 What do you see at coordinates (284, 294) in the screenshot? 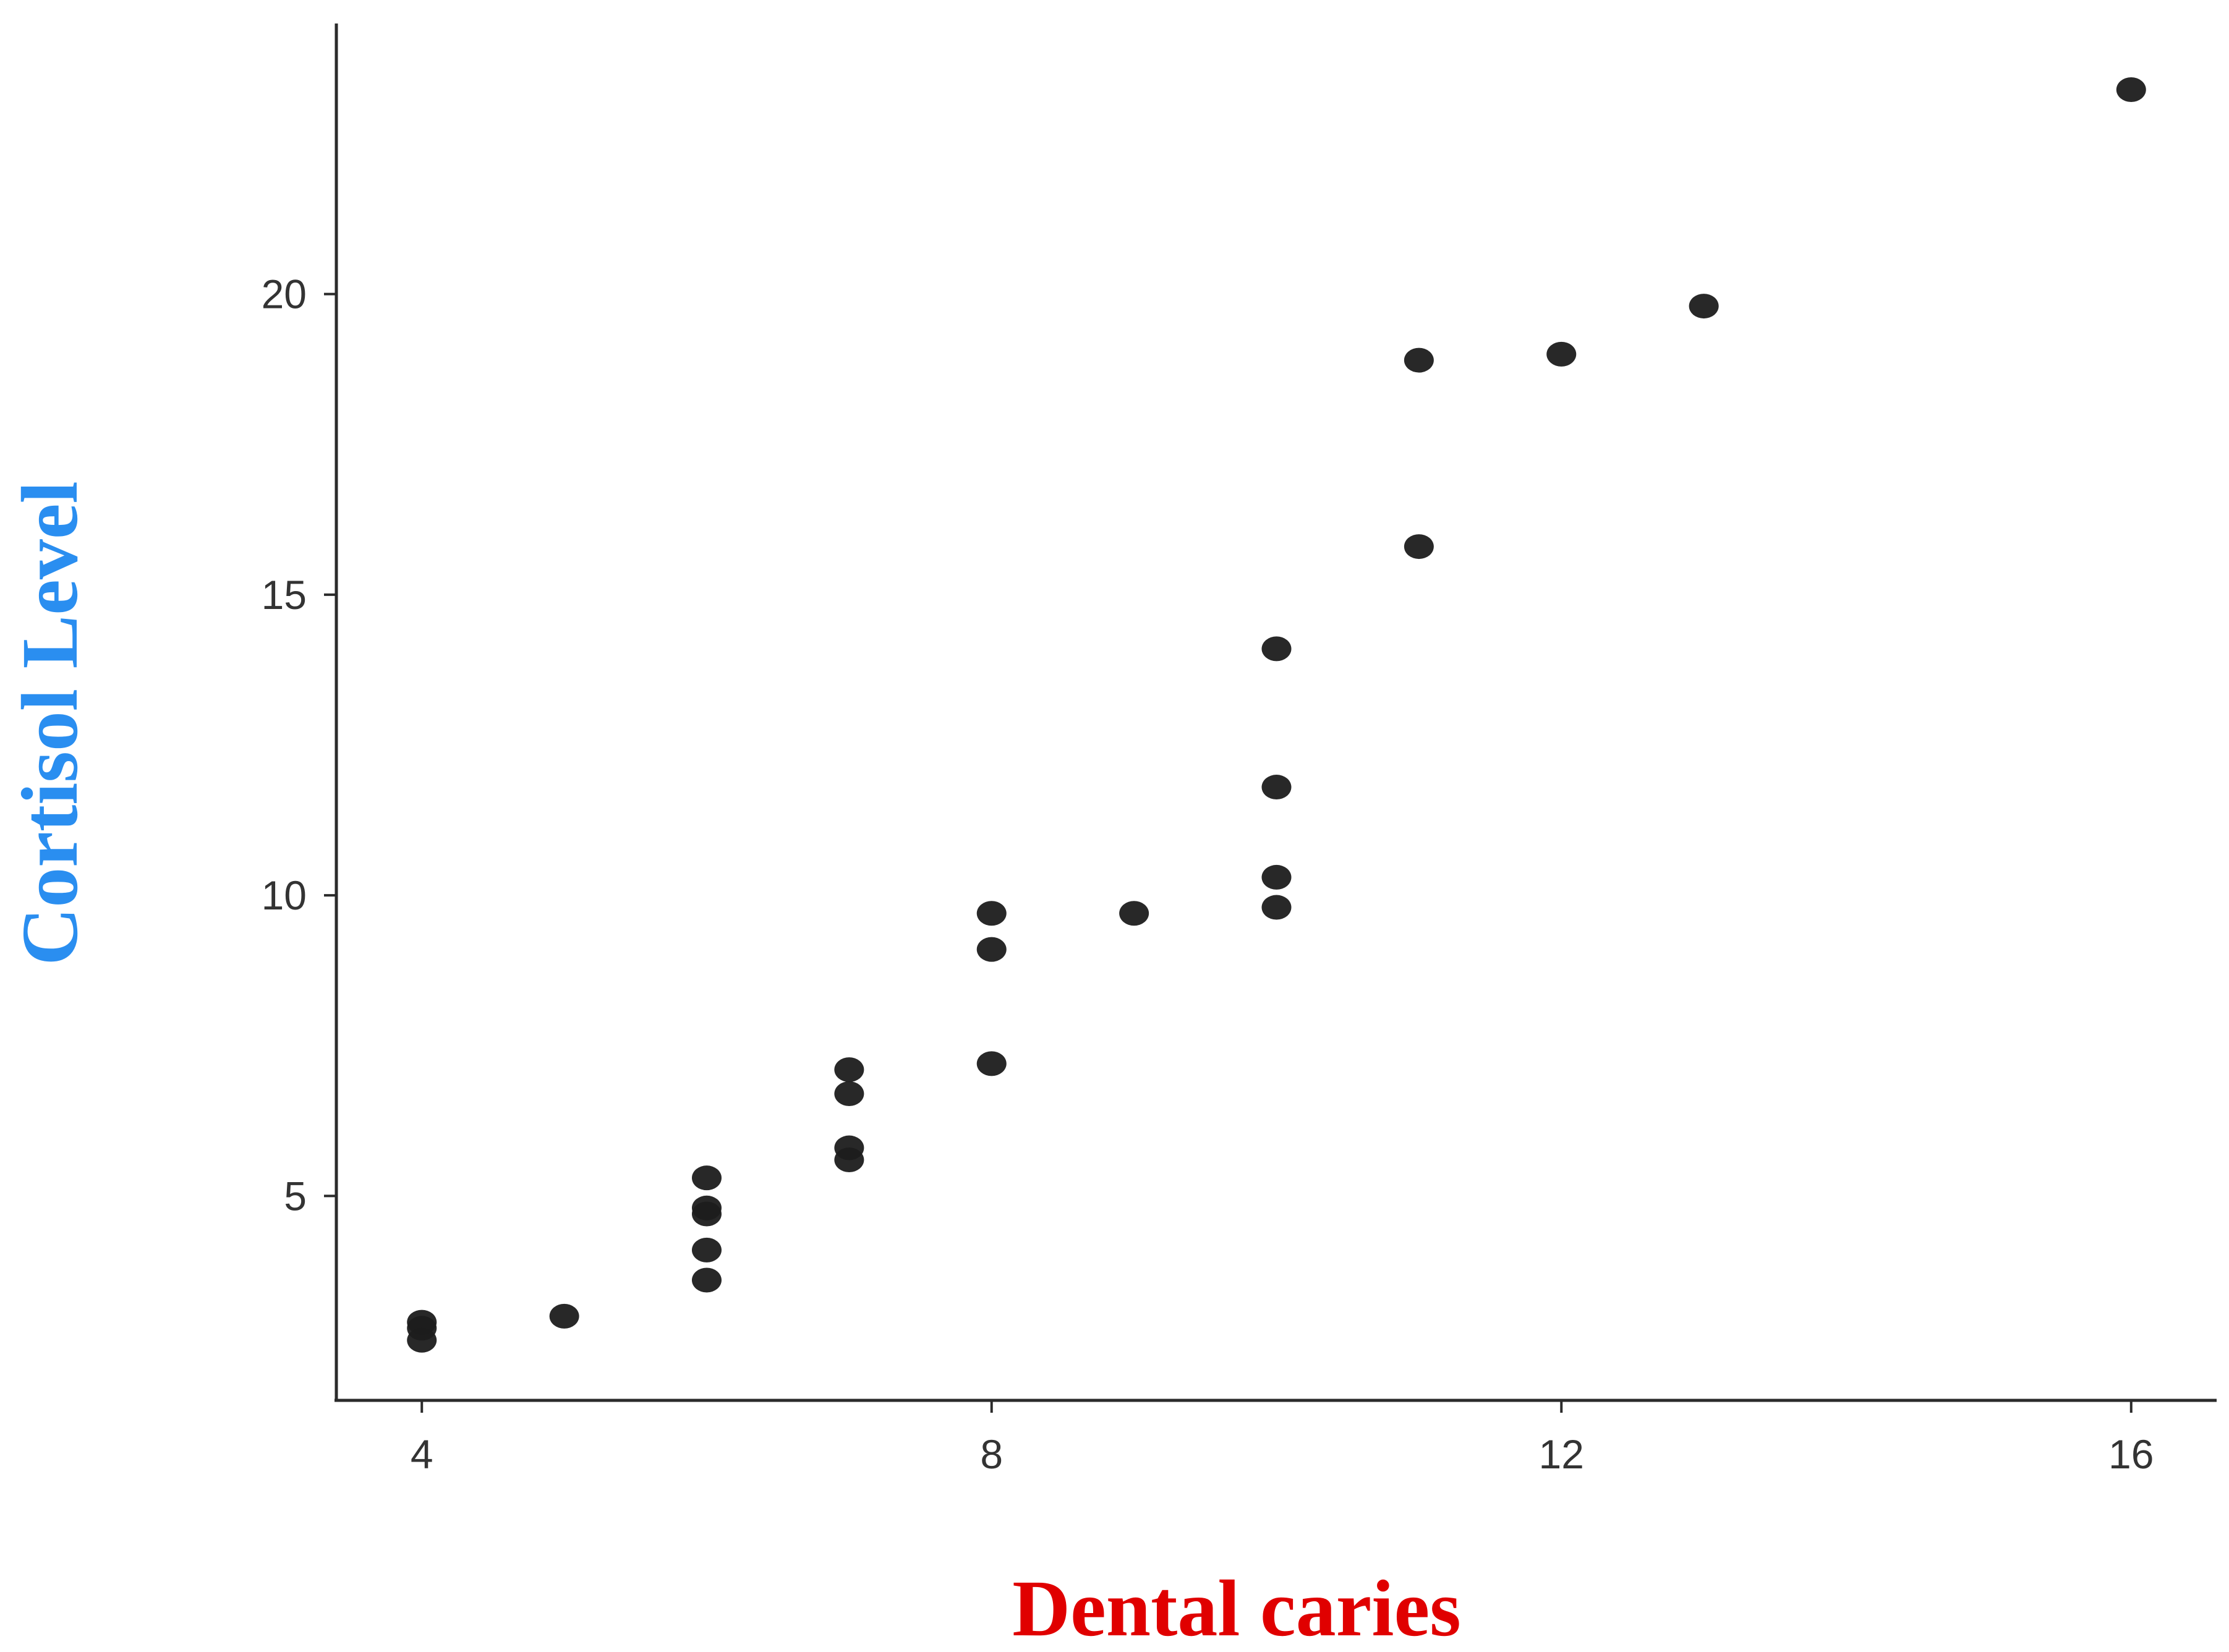
I see `y-tick-label: 20` at bounding box center [284, 294].